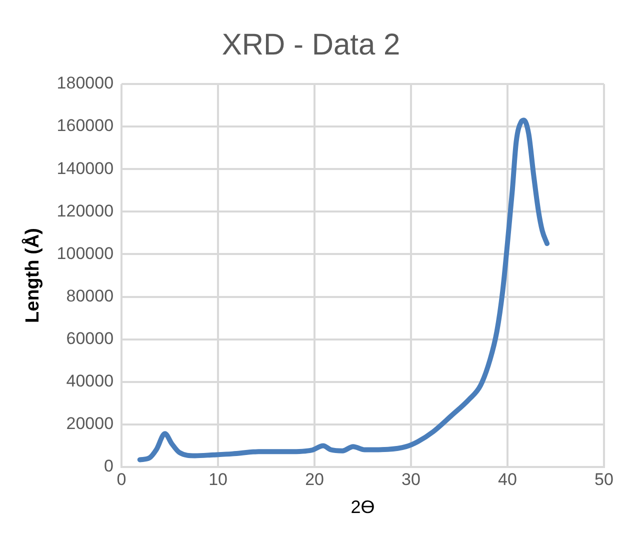 This screenshot has height=541, width=637. I want to click on x-tick-label: 10, so click(218, 479).